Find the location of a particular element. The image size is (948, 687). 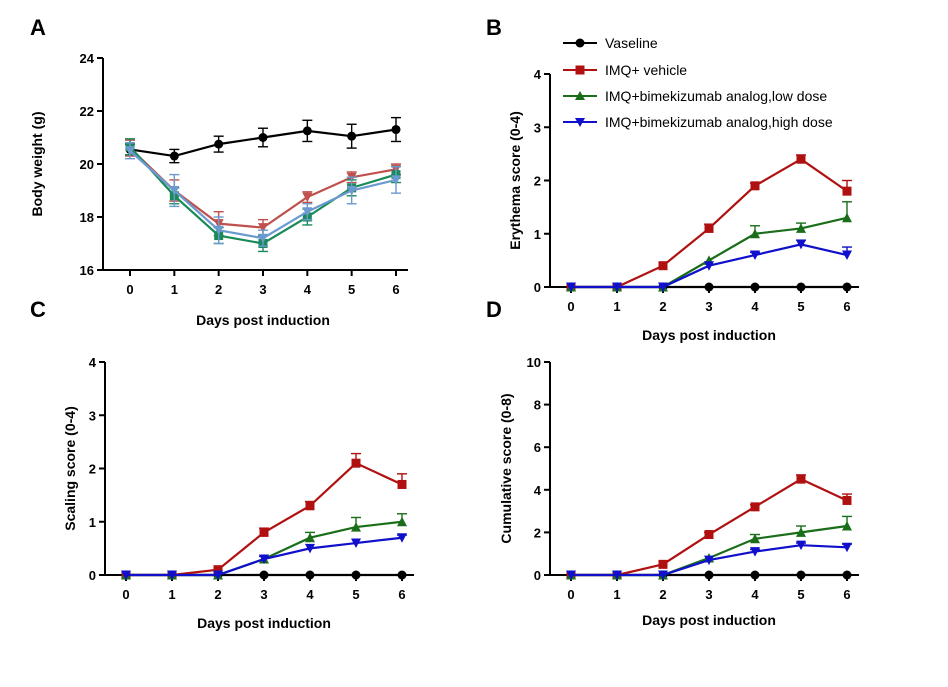

y-tick-label: 20 is located at coordinates (87, 164).